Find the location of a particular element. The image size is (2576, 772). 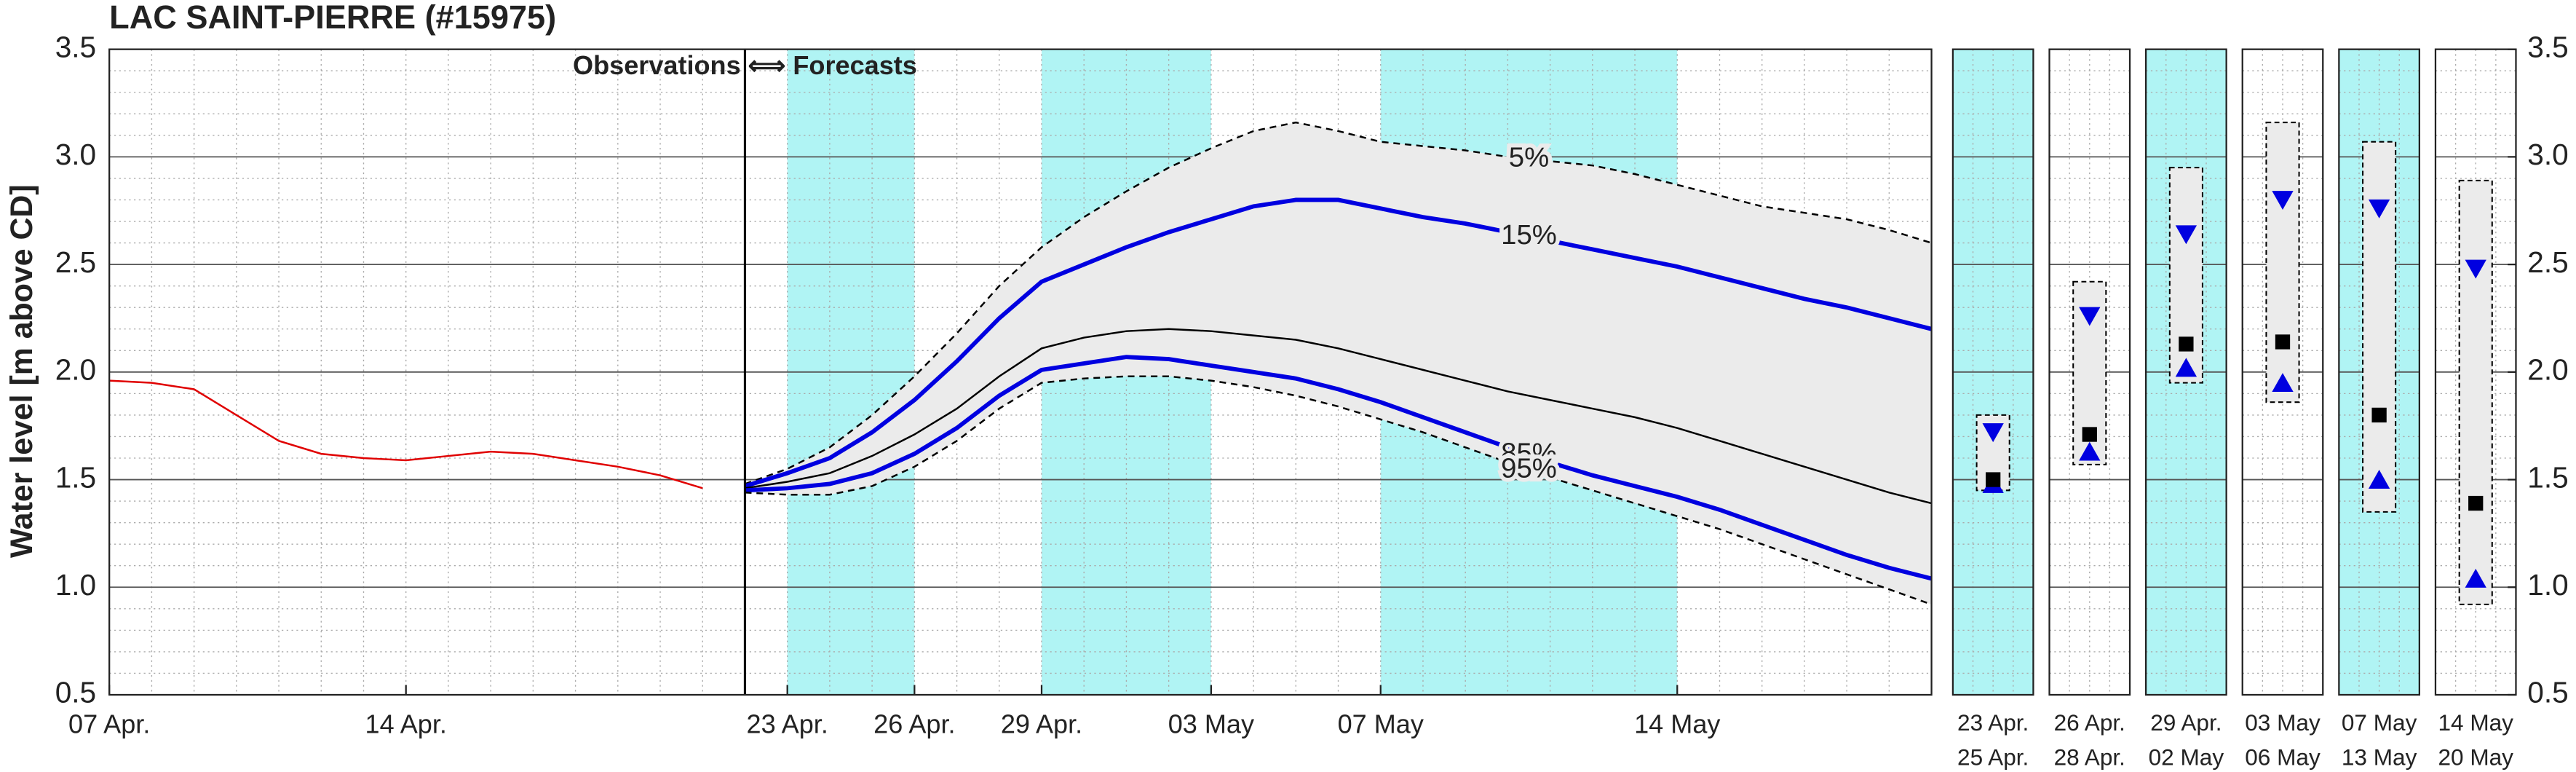

y-axis-label: Water level [m above CD] is located at coordinates (21, 371).